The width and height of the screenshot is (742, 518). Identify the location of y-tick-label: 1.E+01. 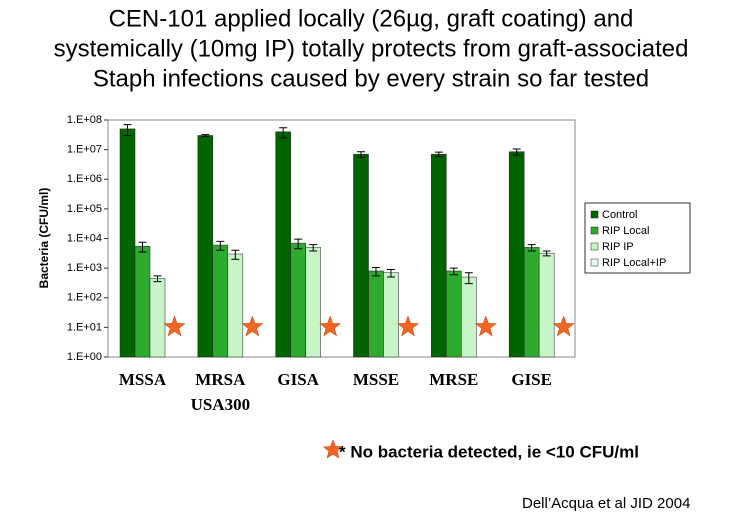
(84, 327).